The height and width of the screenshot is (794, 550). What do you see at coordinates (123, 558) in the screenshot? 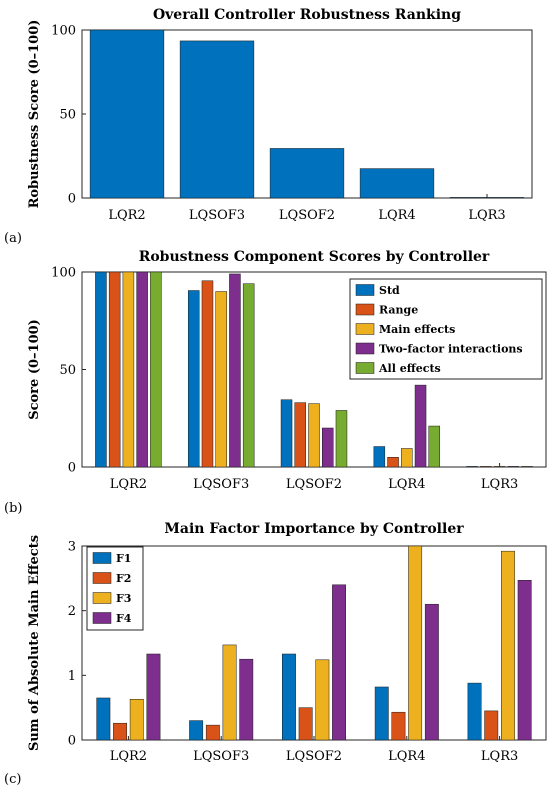
I see `legend-entry: F1` at bounding box center [123, 558].